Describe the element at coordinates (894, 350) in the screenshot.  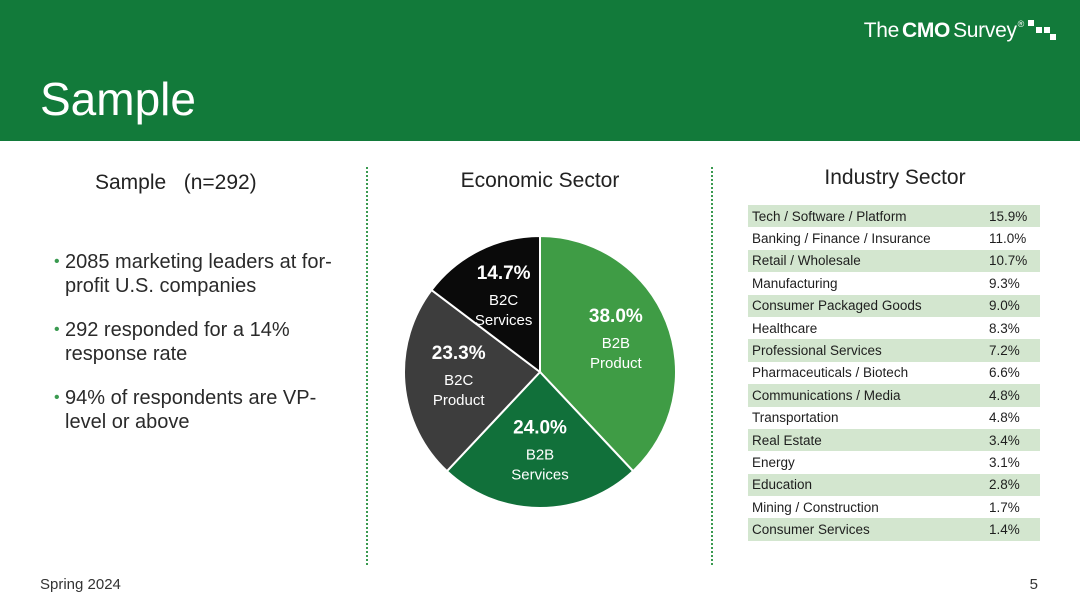
I see `table-row: Professional Services 7.2%` at that location.